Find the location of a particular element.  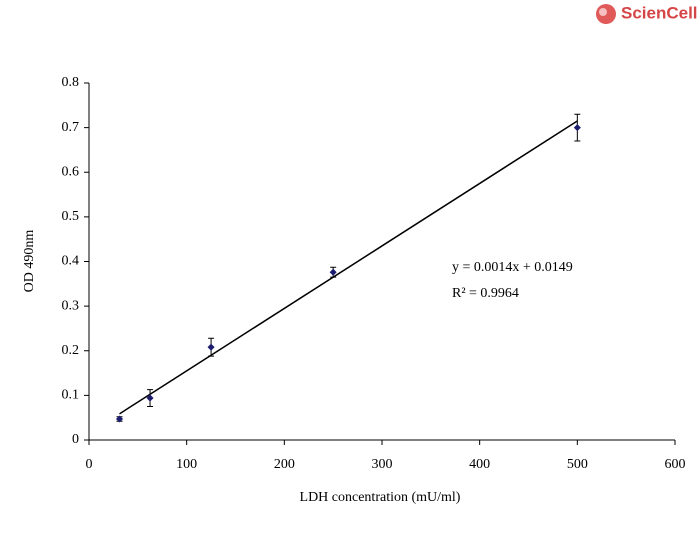

y-tick-label: 0.3 is located at coordinates (71, 305).